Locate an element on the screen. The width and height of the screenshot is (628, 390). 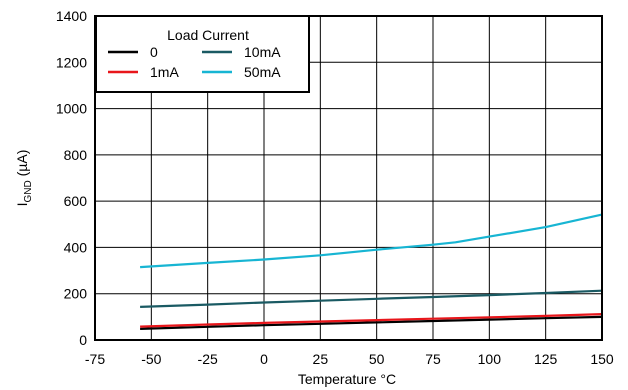
y-axis-label-sub: GND is located at coordinates (28, 191).